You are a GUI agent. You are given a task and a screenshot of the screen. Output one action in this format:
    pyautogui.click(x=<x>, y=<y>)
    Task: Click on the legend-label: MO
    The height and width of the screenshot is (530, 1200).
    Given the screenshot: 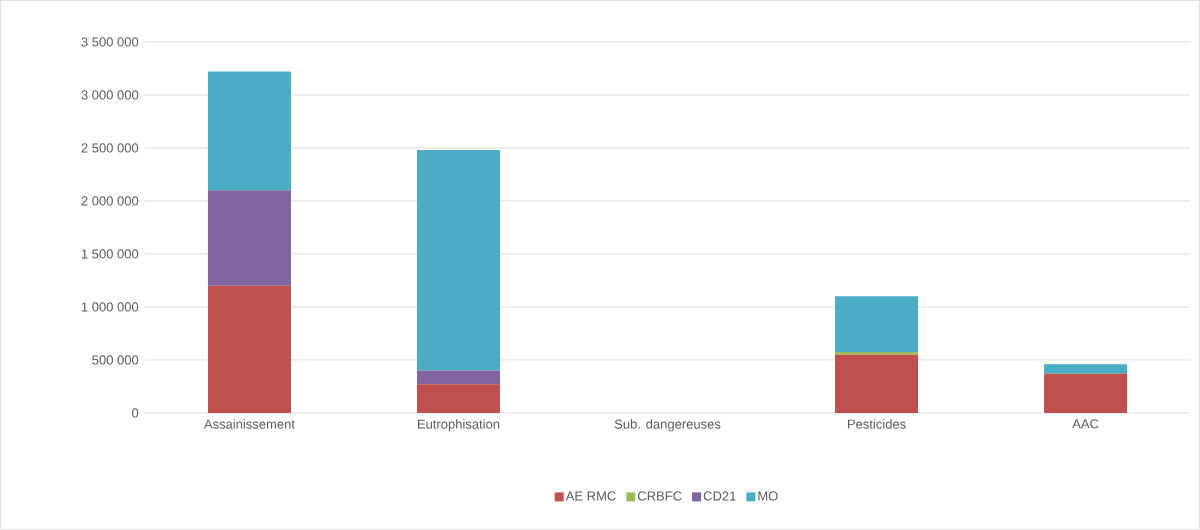 What is the action you would take?
    pyautogui.click(x=768, y=496)
    